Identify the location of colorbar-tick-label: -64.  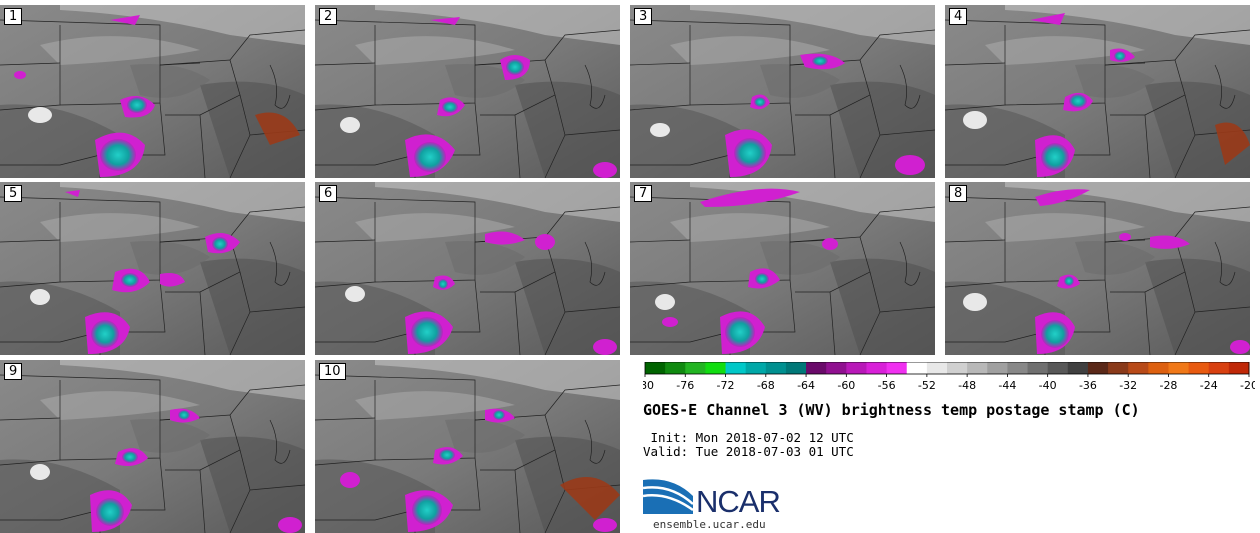
(806, 385).